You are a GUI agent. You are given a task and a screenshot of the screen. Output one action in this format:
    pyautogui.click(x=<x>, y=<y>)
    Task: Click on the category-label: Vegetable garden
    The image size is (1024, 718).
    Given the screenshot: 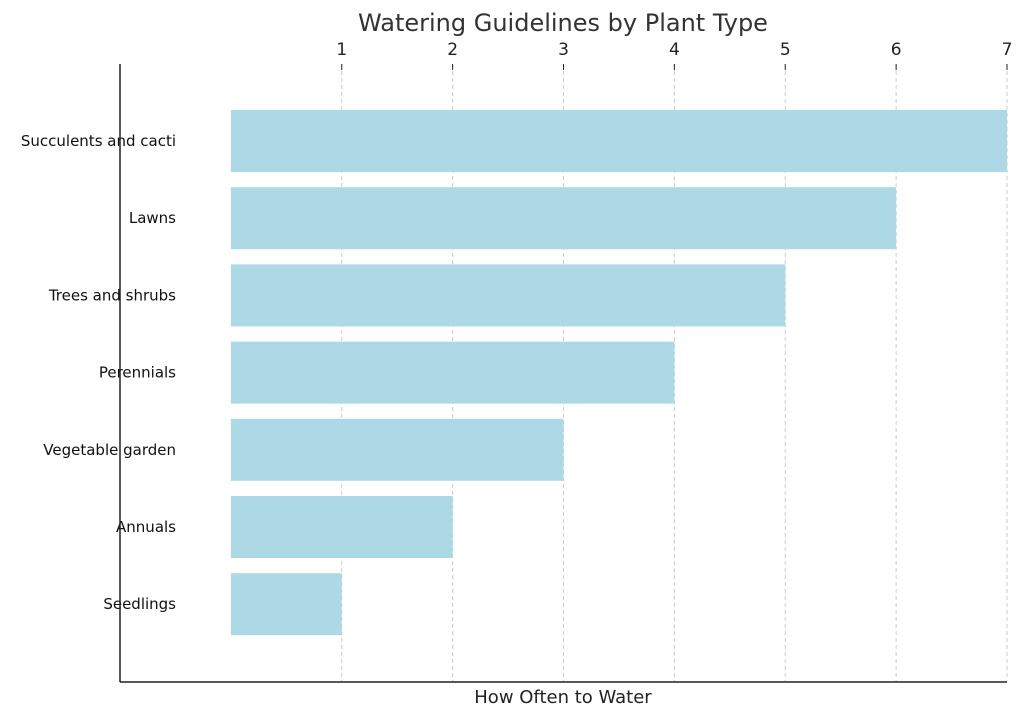 What is the action you would take?
    pyautogui.click(x=109, y=450)
    